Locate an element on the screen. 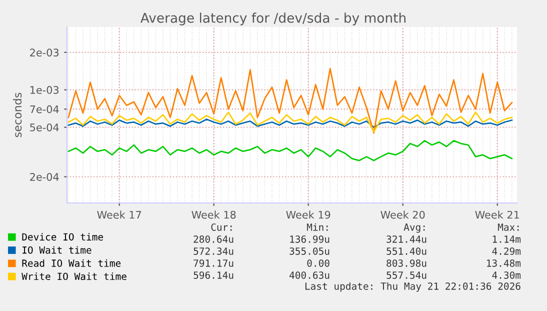 This screenshot has height=311, width=547. text: 551.40u is located at coordinates (406, 251).